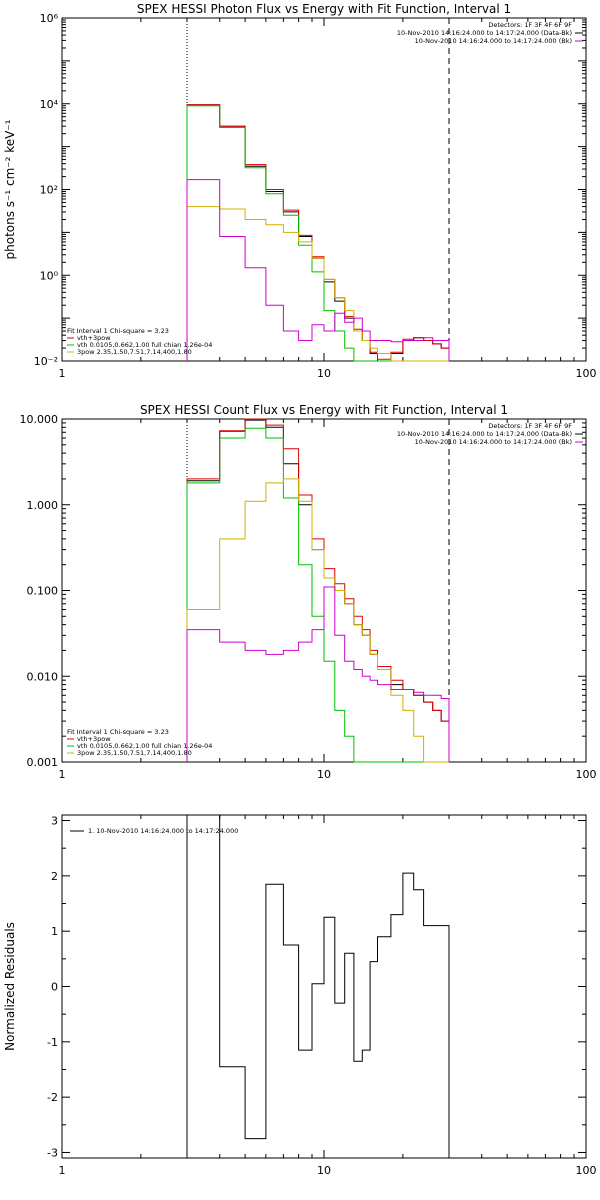 This screenshot has width=600, height=1200. What do you see at coordinates (52, 1152) in the screenshot?
I see `y-tick-label: -3` at bounding box center [52, 1152].